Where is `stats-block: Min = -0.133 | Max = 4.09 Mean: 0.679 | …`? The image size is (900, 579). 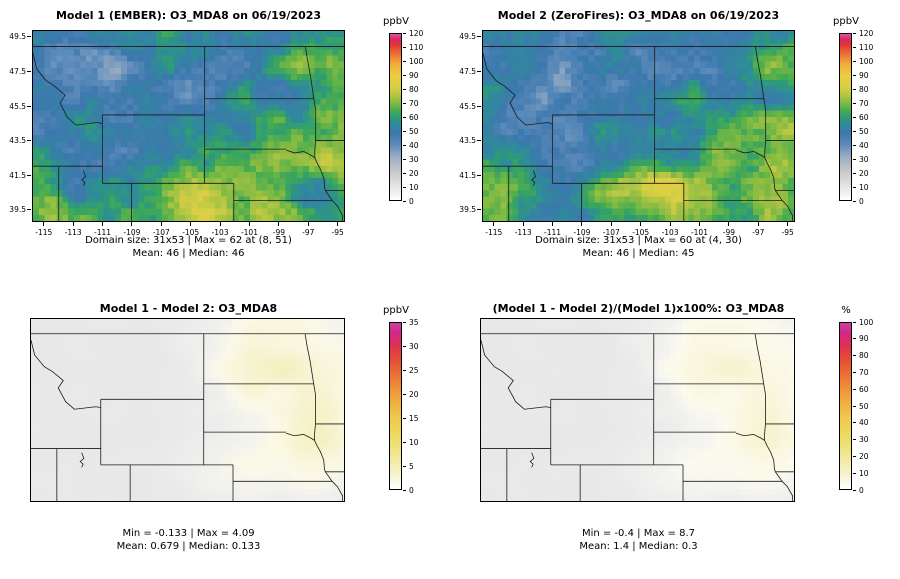
stats-block: Min = -0.133 | Max = 4.09 Mean: 0.679 | … is located at coordinates (188, 540).